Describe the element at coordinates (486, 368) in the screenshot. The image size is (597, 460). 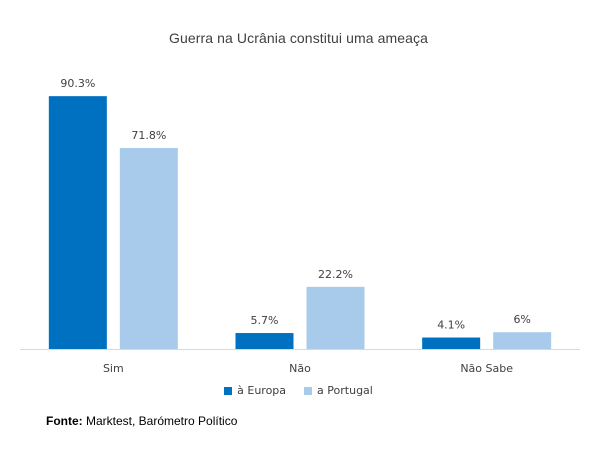
I see `category-label-2: Não Sabe` at that location.